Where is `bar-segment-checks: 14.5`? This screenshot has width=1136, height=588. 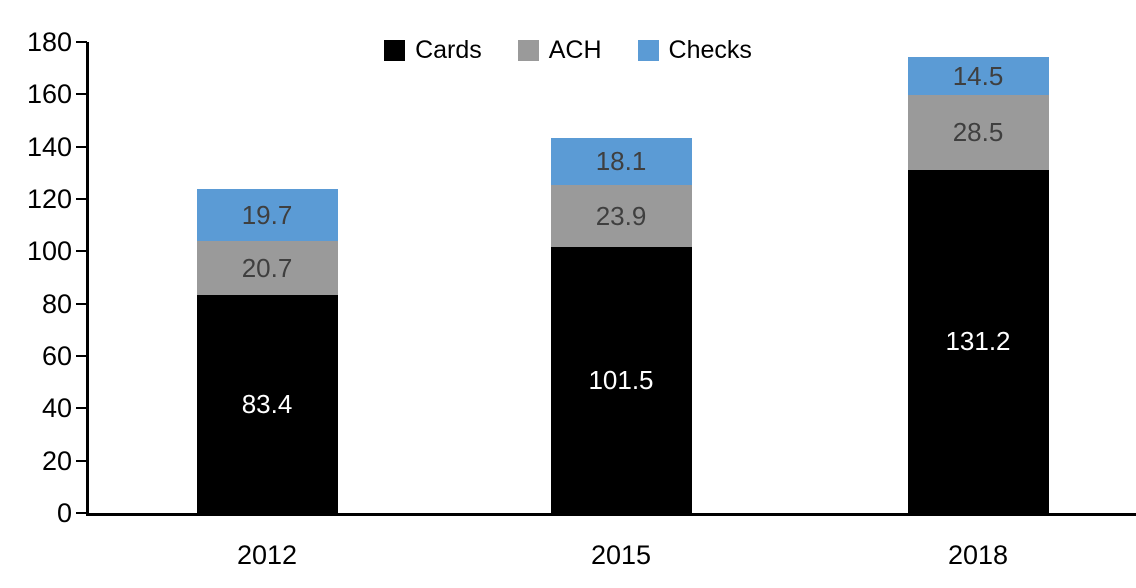 bar-segment-checks: 14.5 is located at coordinates (978, 76).